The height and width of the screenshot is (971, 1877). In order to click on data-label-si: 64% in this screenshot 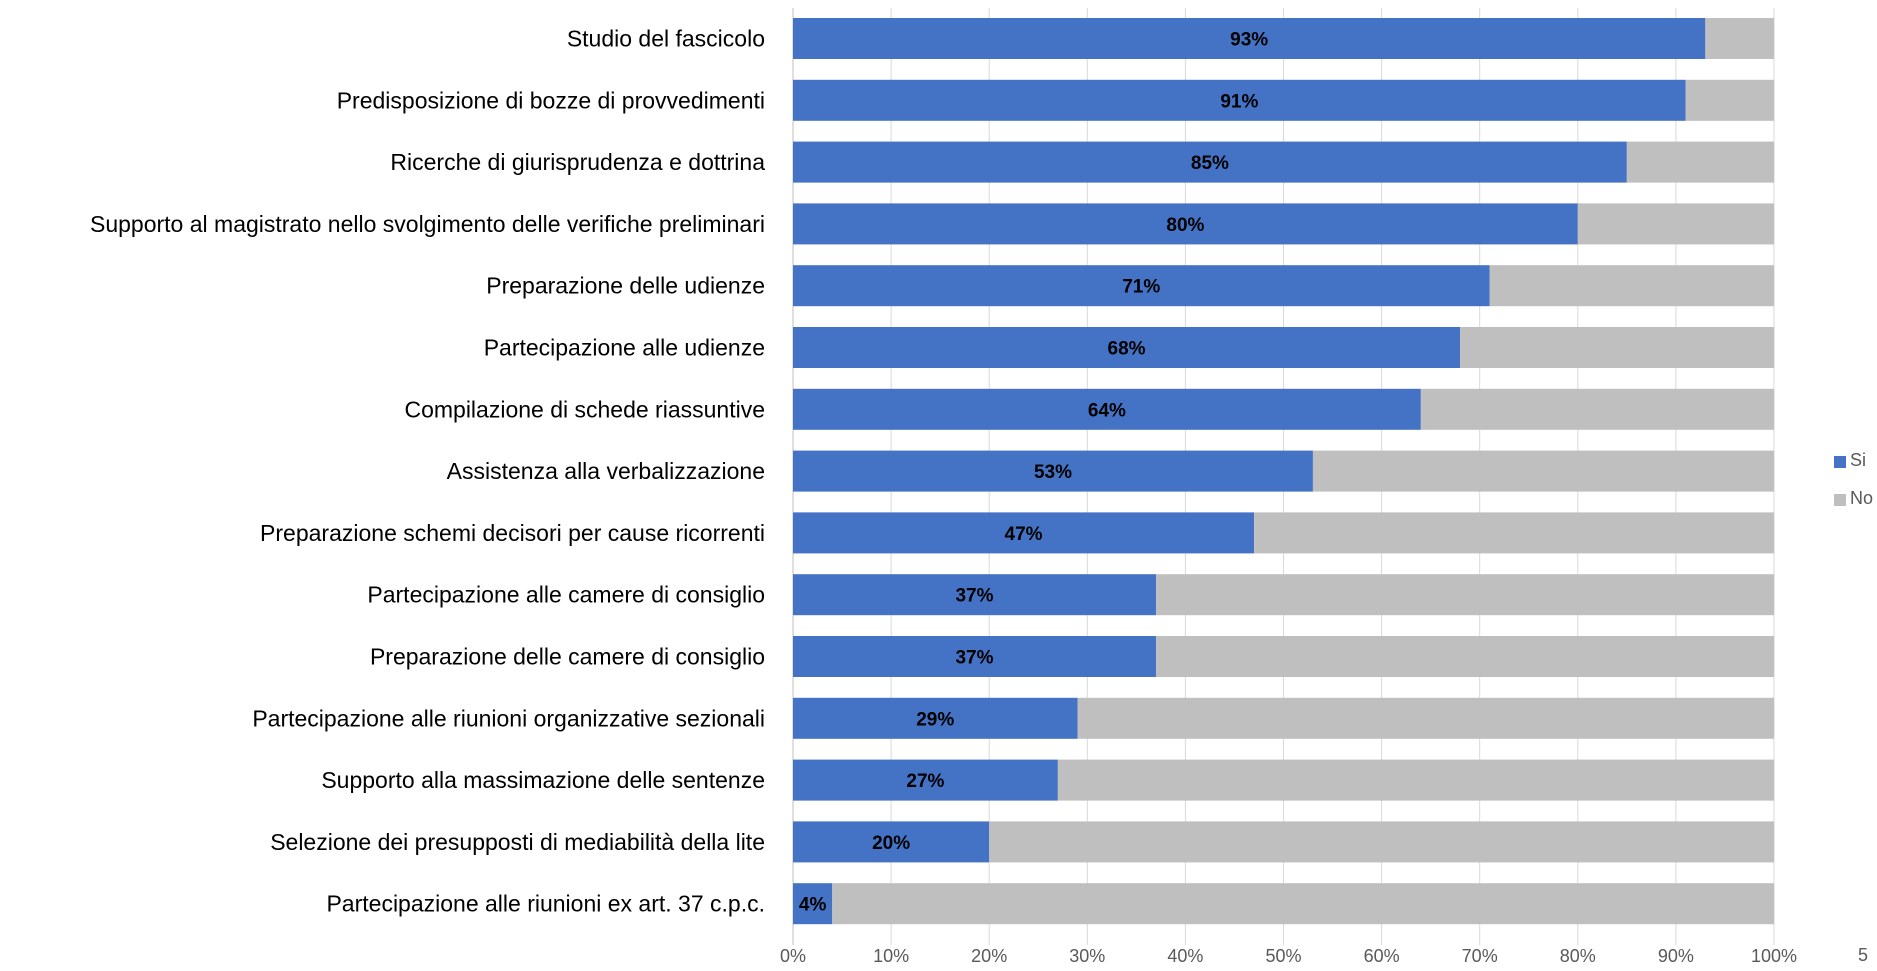, I will do `click(1107, 410)`.